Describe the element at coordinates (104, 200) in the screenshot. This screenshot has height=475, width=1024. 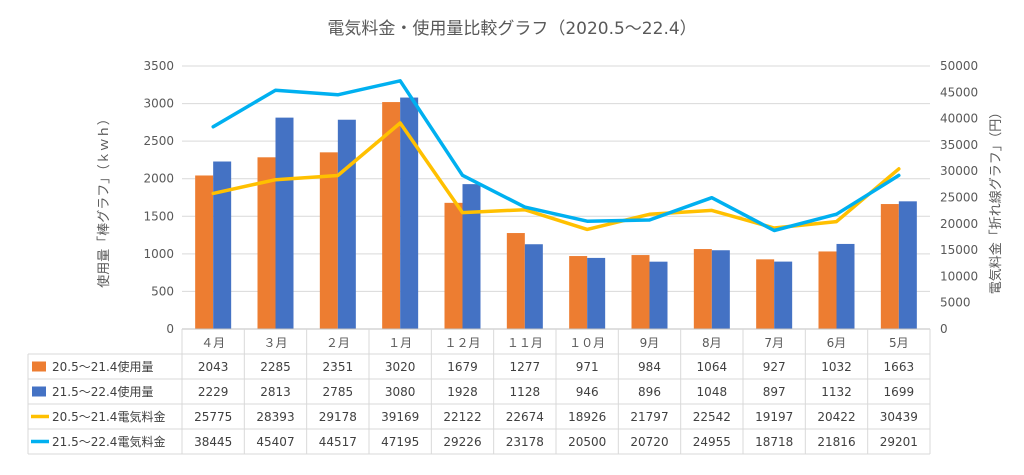
I see `y-axis-left-label: 使用量「棒グラフ」（ｋｗｈ）` at that location.